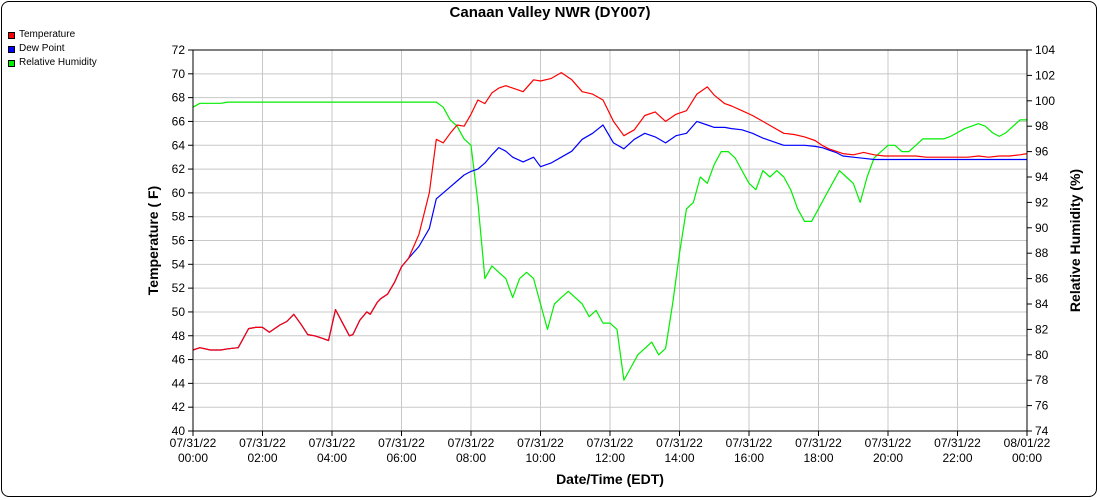  I want to click on x-tick-time: 14:00, so click(679, 458).